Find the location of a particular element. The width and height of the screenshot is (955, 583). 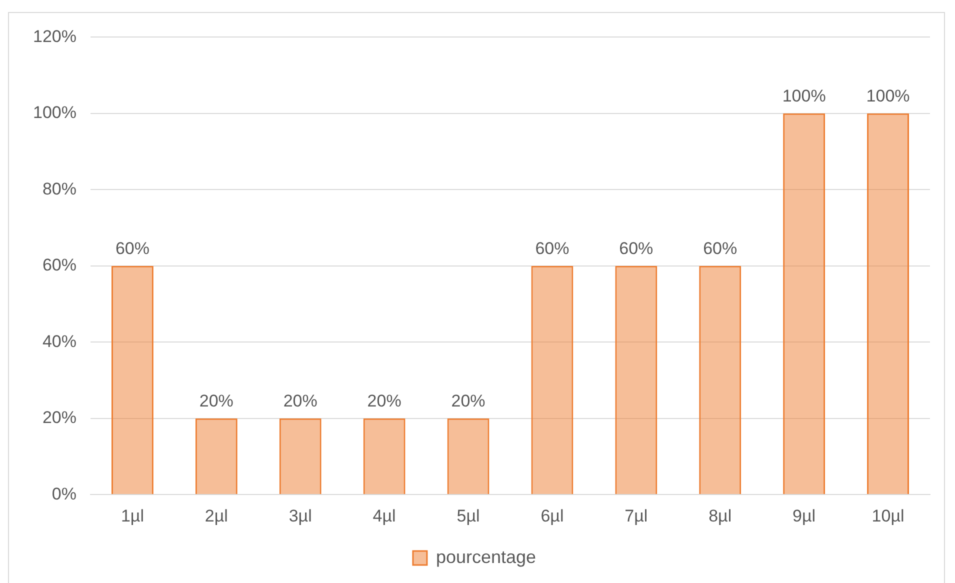

y-tick-label: 80% is located at coordinates (59, 188).